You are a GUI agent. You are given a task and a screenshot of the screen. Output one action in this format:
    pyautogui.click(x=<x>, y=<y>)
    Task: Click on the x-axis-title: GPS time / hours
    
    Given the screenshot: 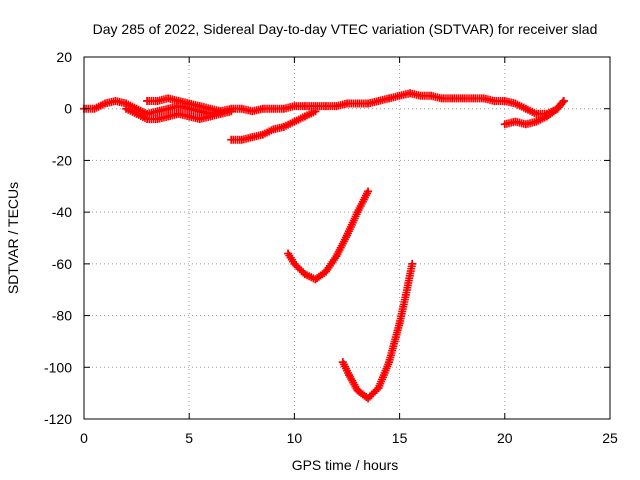 What is the action you would take?
    pyautogui.click(x=345, y=465)
    